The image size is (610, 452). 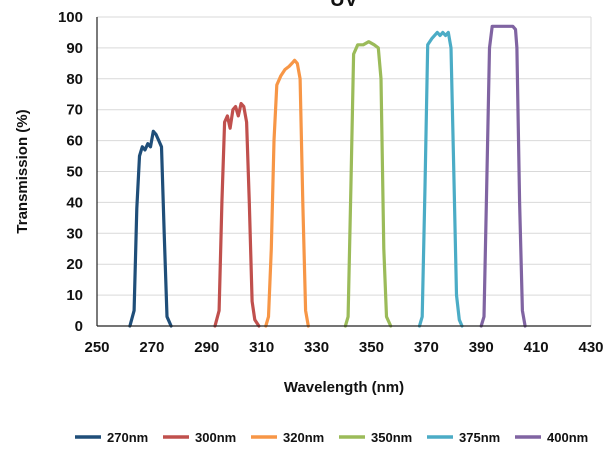 What do you see at coordinates (151, 347) in the screenshot?
I see `x-tick-label: 270` at bounding box center [151, 347].